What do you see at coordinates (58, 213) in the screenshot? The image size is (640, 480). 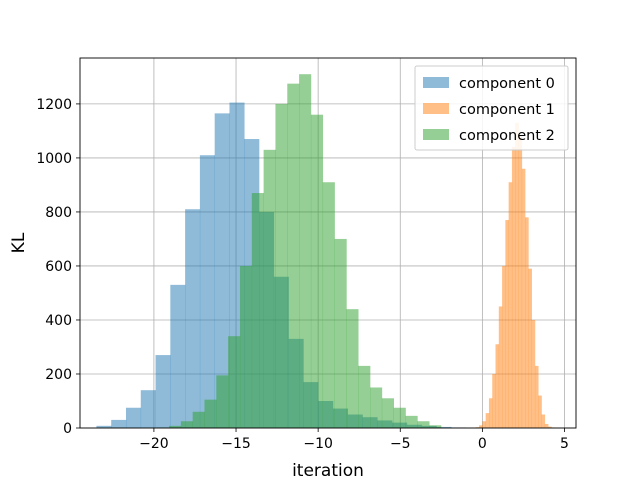 I see `y-tick-label: 800` at bounding box center [58, 213].